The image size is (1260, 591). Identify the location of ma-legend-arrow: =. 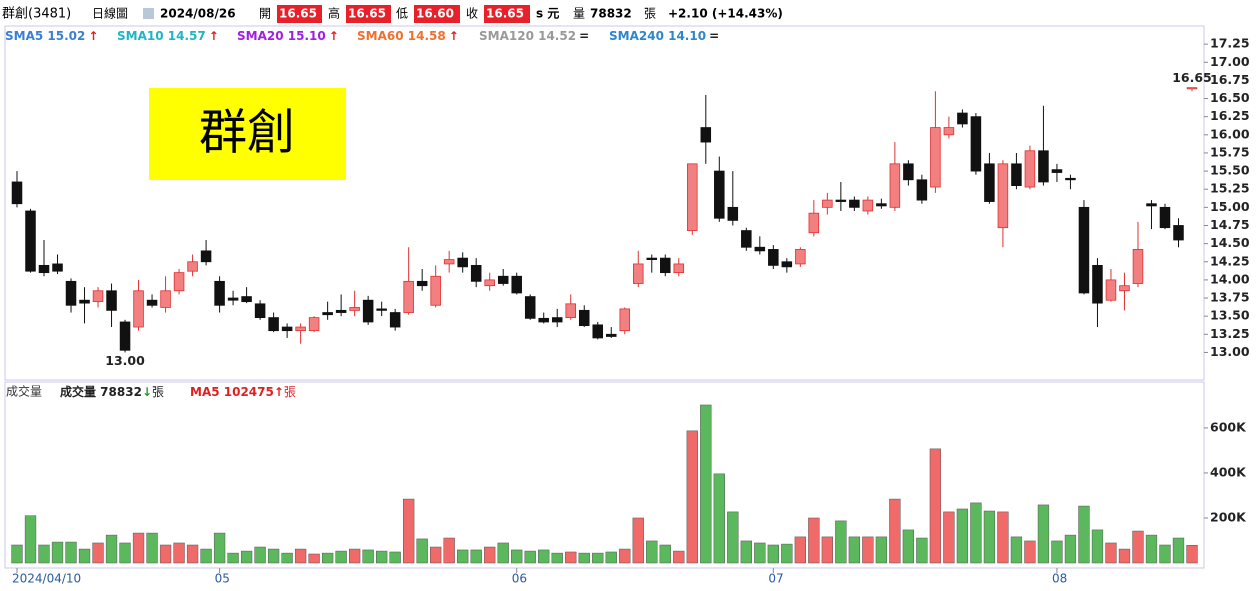
(584, 36).